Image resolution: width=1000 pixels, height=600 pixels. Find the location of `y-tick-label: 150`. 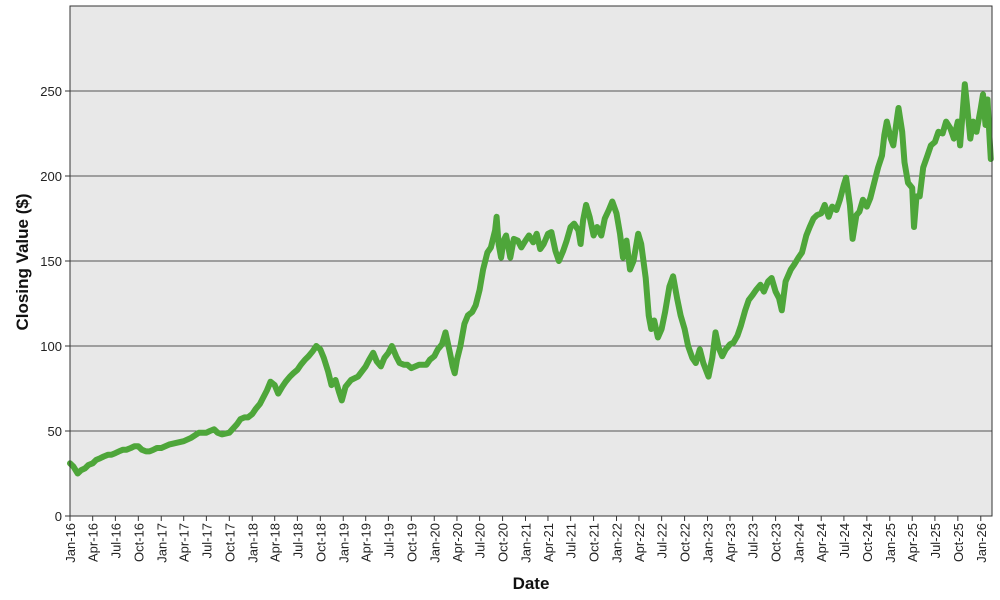

y-tick-label: 150 is located at coordinates (51, 261).